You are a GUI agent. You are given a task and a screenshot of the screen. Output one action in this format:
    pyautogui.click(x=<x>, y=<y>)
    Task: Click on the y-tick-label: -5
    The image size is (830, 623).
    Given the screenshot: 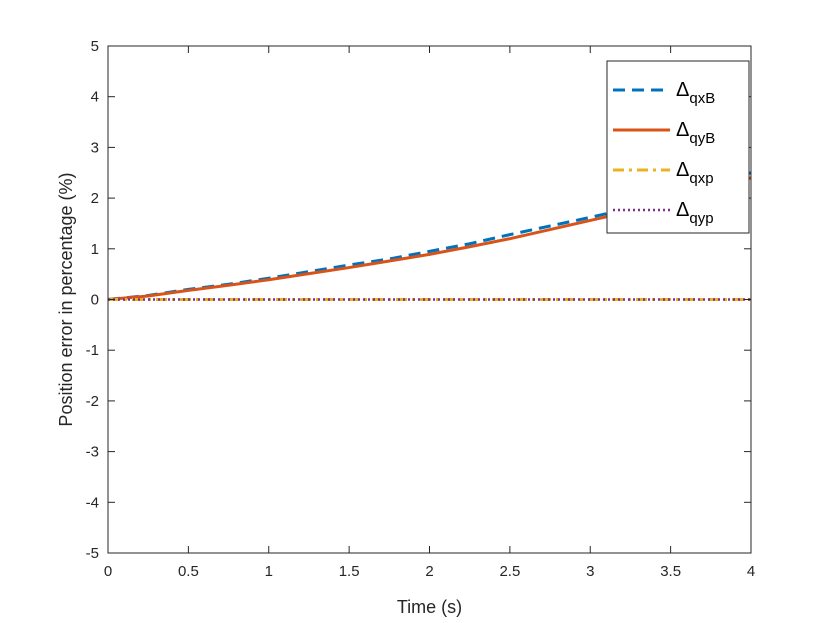 What is the action you would take?
    pyautogui.click(x=92, y=553)
    